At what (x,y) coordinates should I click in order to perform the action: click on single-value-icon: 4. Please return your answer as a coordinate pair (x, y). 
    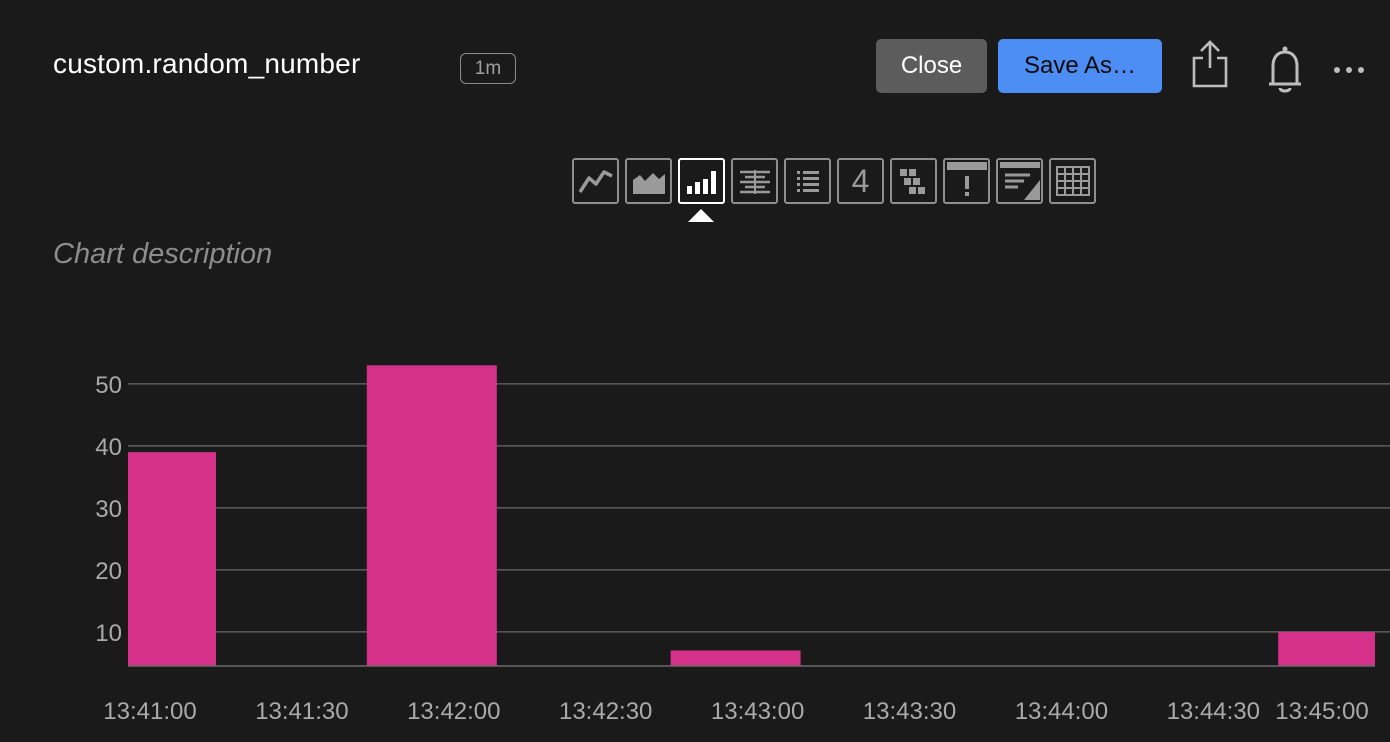
    Looking at the image, I should click on (860, 181).